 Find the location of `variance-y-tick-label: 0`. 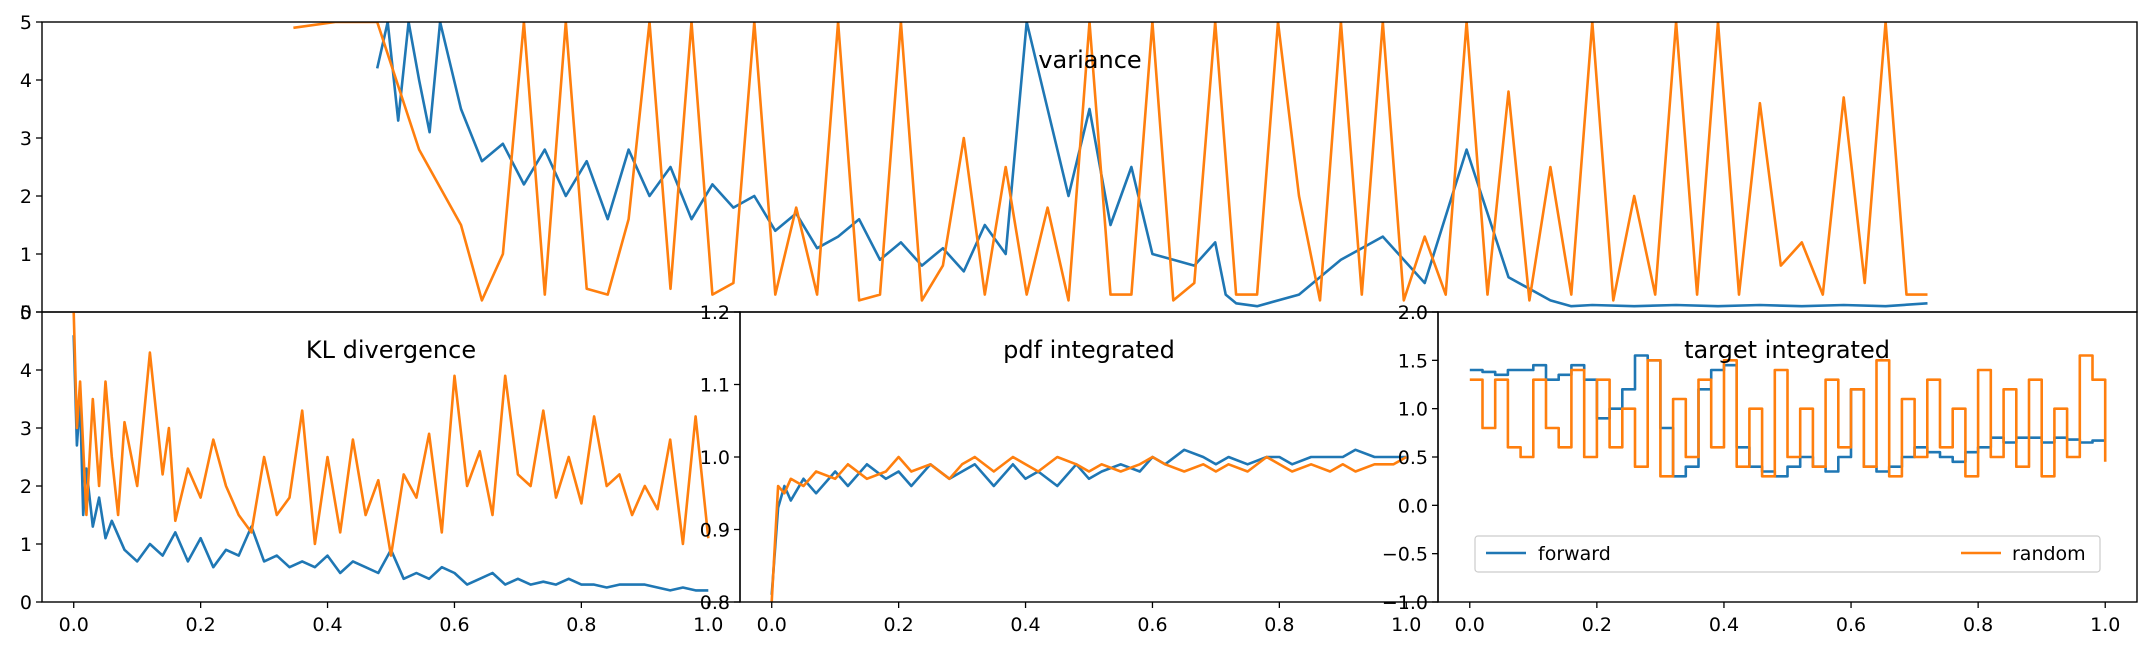

variance-y-tick-label: 0 is located at coordinates (26, 313).